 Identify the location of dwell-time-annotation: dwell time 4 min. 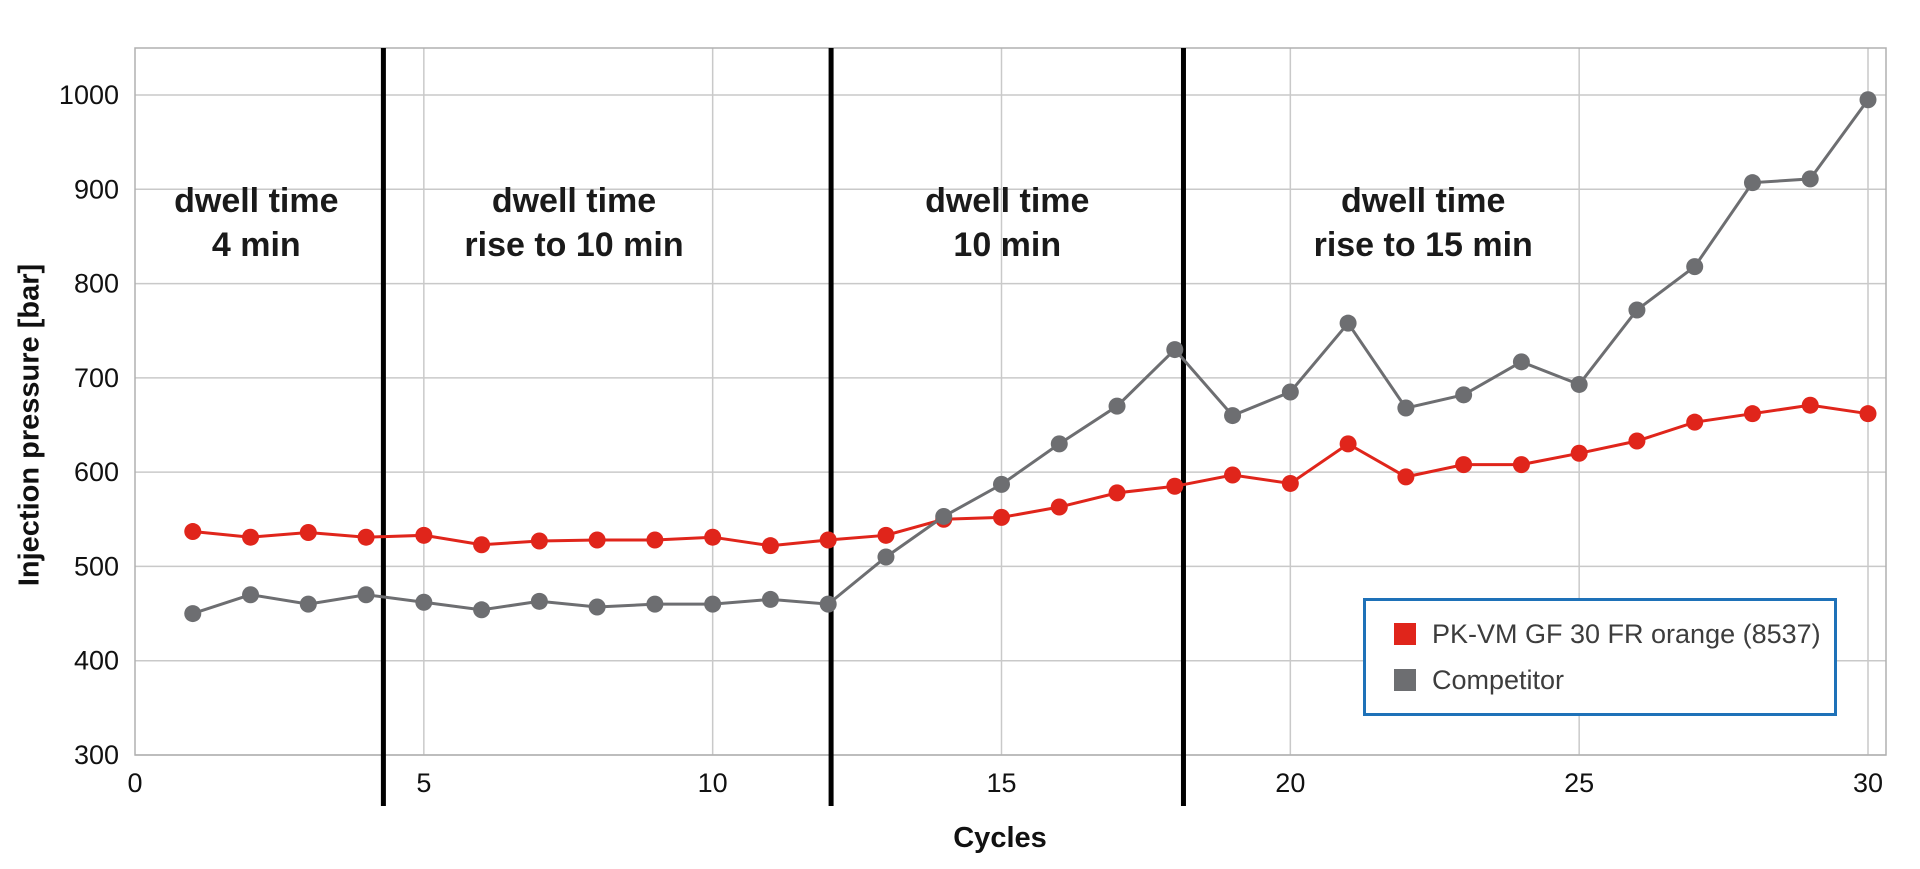
(256, 223).